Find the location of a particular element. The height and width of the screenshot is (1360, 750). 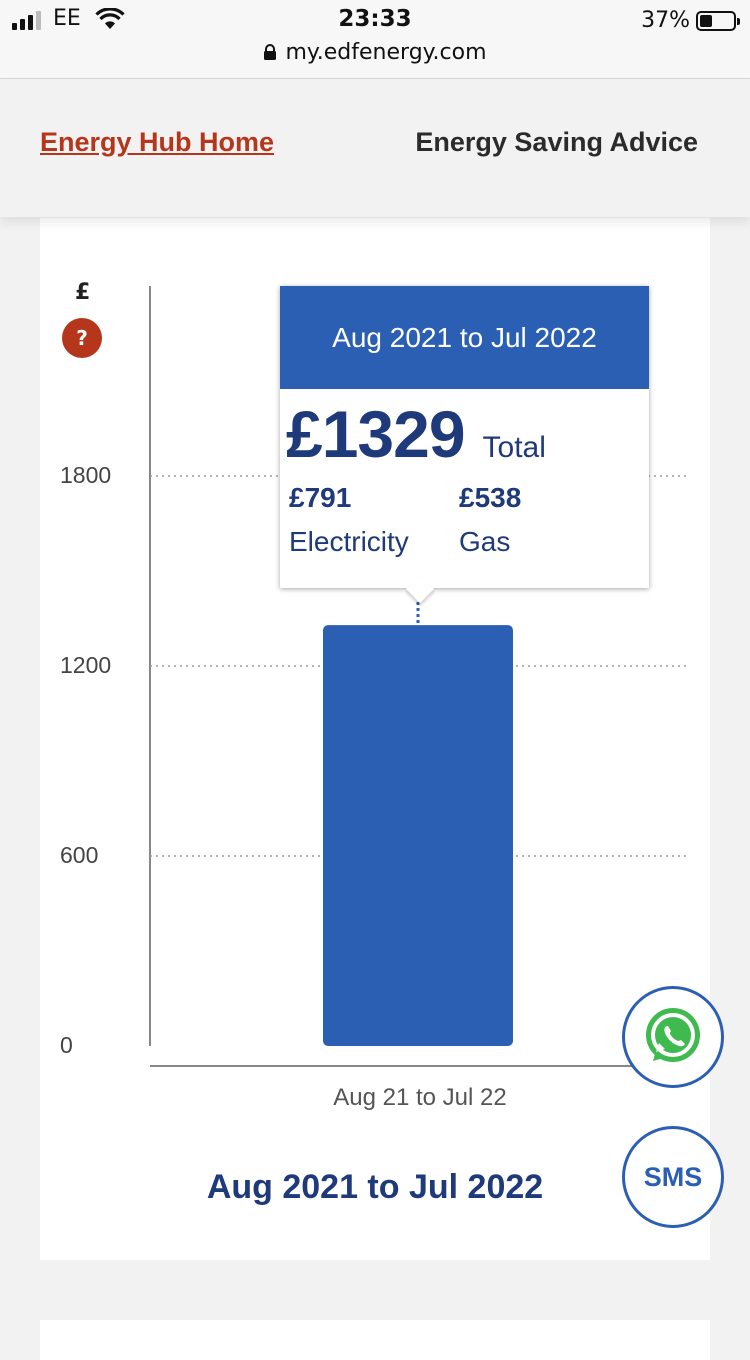

address-bar: my.edfenergy.com is located at coordinates (375, 52).